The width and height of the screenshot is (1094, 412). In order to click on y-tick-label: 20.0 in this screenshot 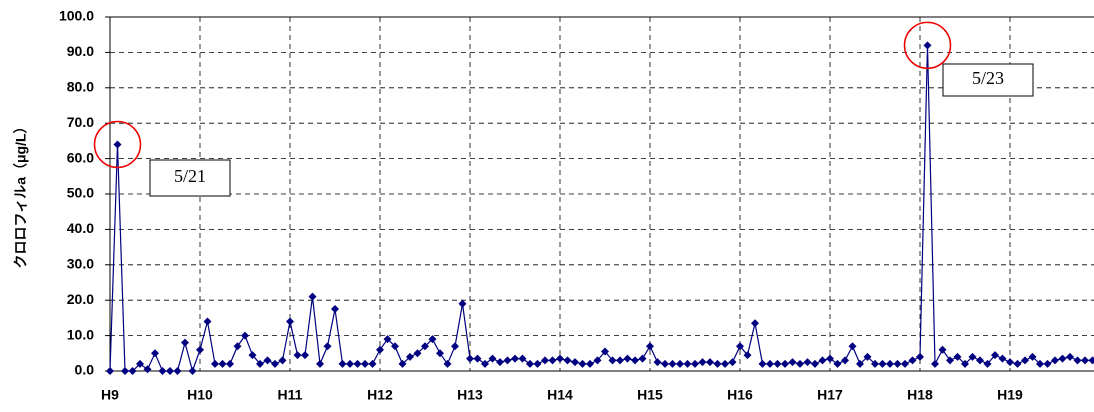, I will do `click(80, 299)`.